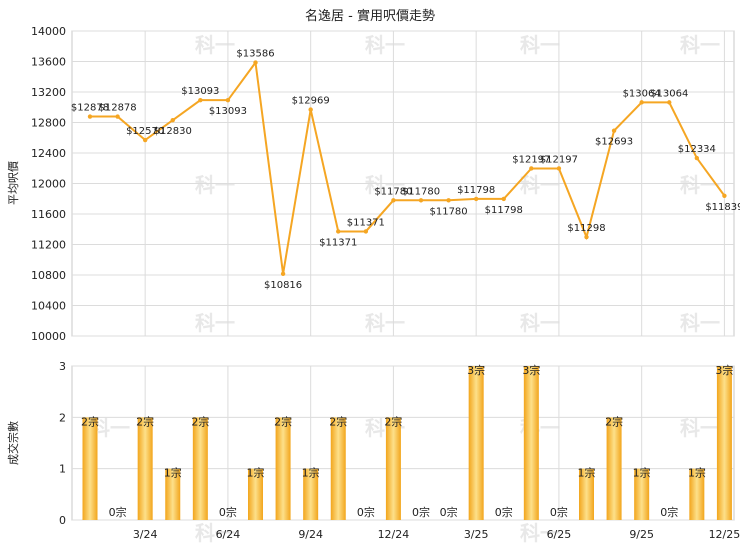  I want to click on price-y-tick-label: 11200, so click(48, 245).